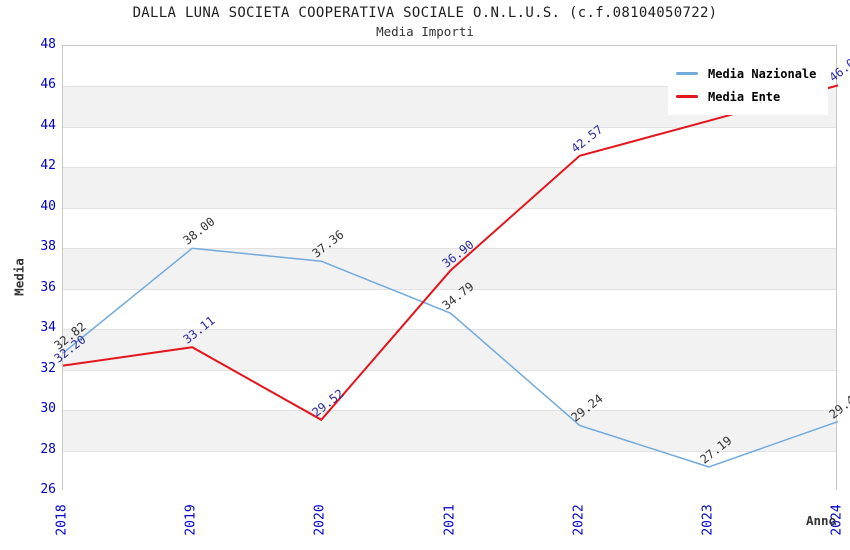  What do you see at coordinates (821, 520) in the screenshot?
I see `x-axis-title: Anno` at bounding box center [821, 520].